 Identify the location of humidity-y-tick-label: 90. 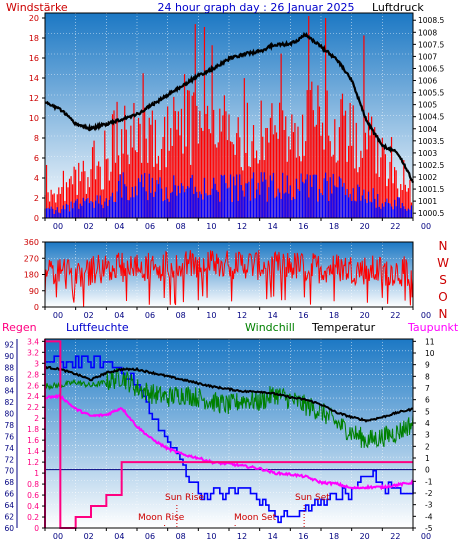
(9, 356).